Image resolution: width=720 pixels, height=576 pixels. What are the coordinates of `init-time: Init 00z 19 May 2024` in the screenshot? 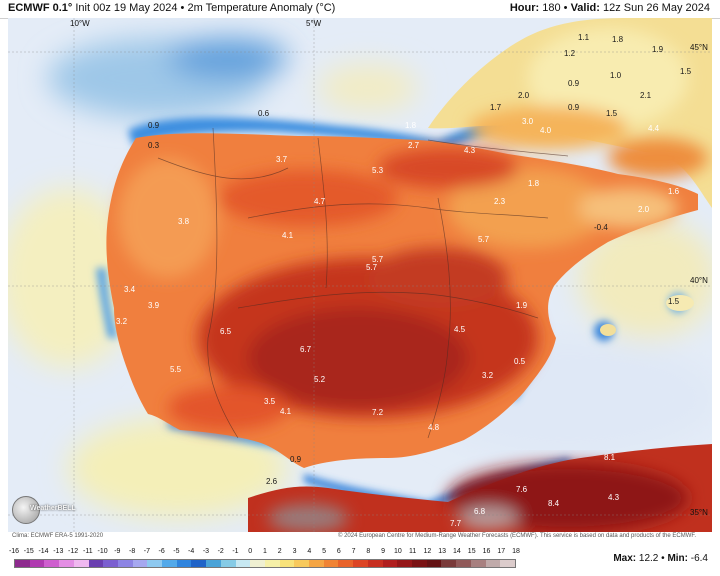 It's located at (126, 8).